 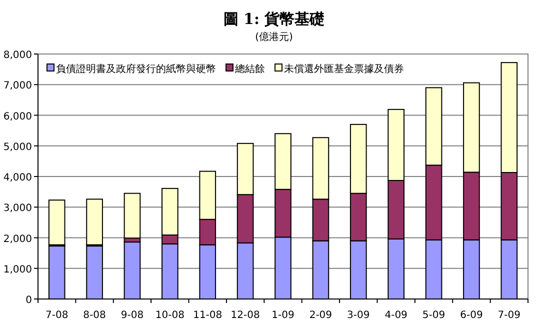 What do you see at coordinates (396, 315) in the screenshot?
I see `x-tick-label: 4-09` at bounding box center [396, 315].